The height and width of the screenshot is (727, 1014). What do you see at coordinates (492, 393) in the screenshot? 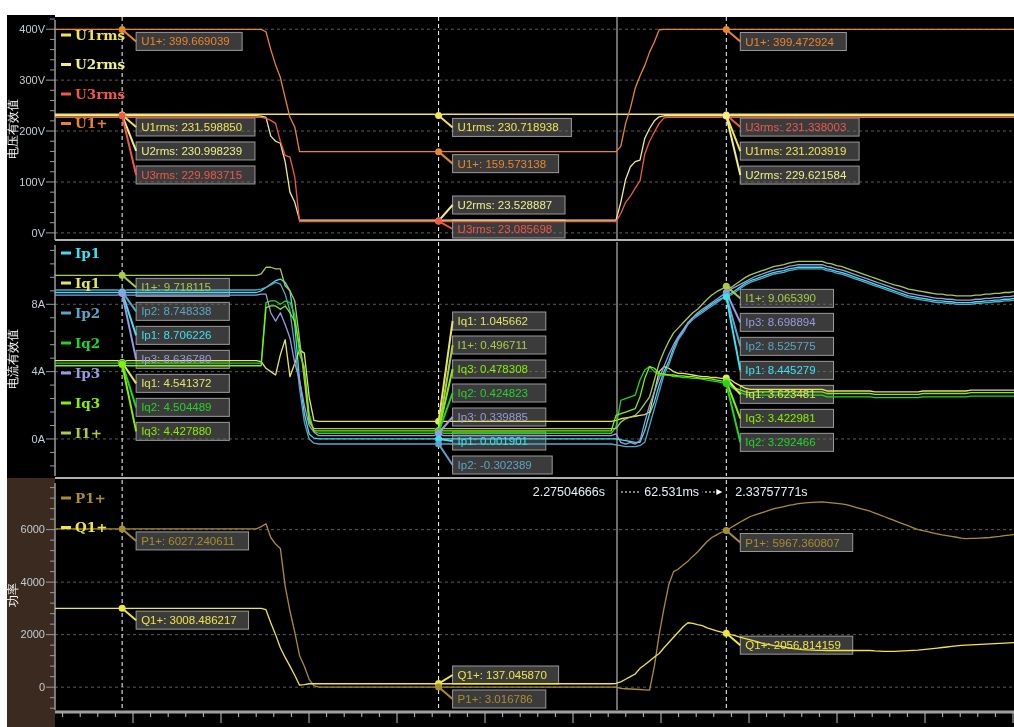
I see `data-label: Iq2: 0.424823` at bounding box center [492, 393].